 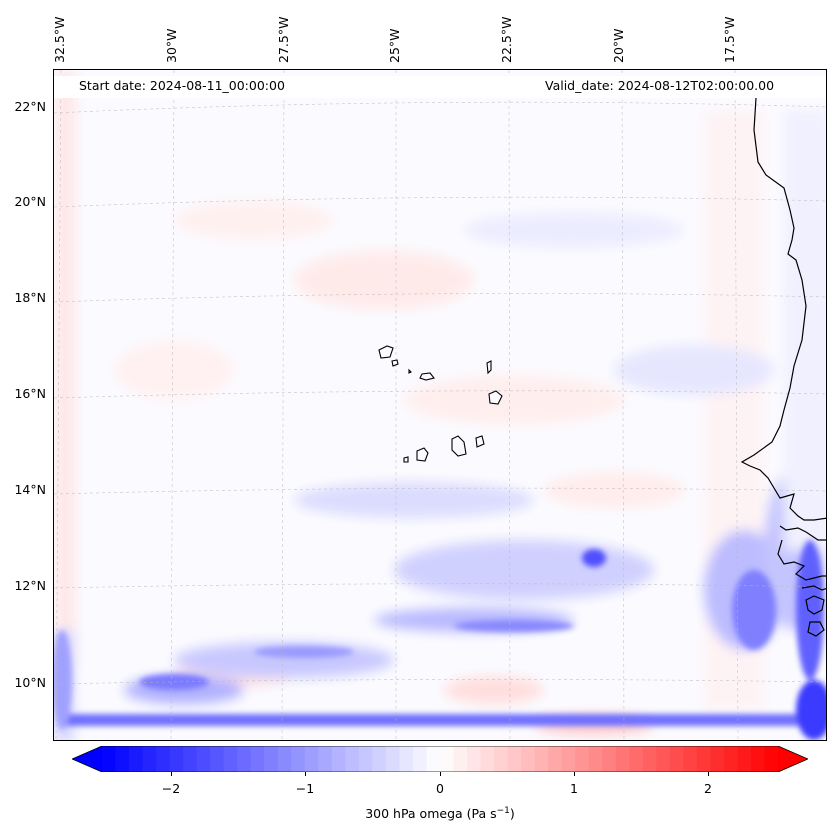 I want to click on lon-label: 27.5°W, so click(x=283, y=39).